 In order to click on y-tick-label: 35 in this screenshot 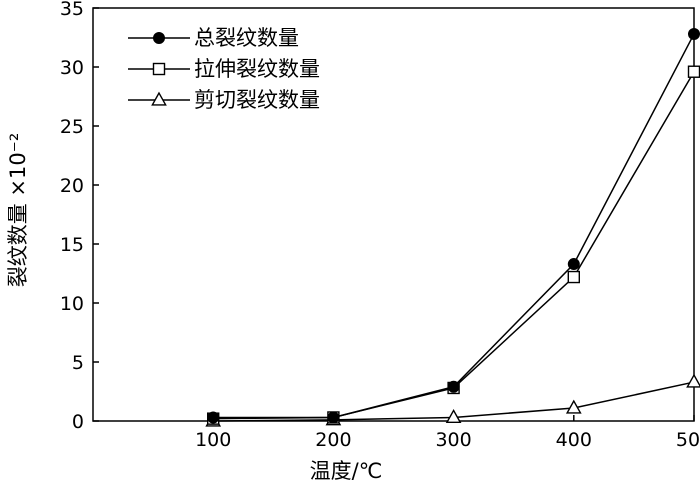, I will do `click(72, 10)`.